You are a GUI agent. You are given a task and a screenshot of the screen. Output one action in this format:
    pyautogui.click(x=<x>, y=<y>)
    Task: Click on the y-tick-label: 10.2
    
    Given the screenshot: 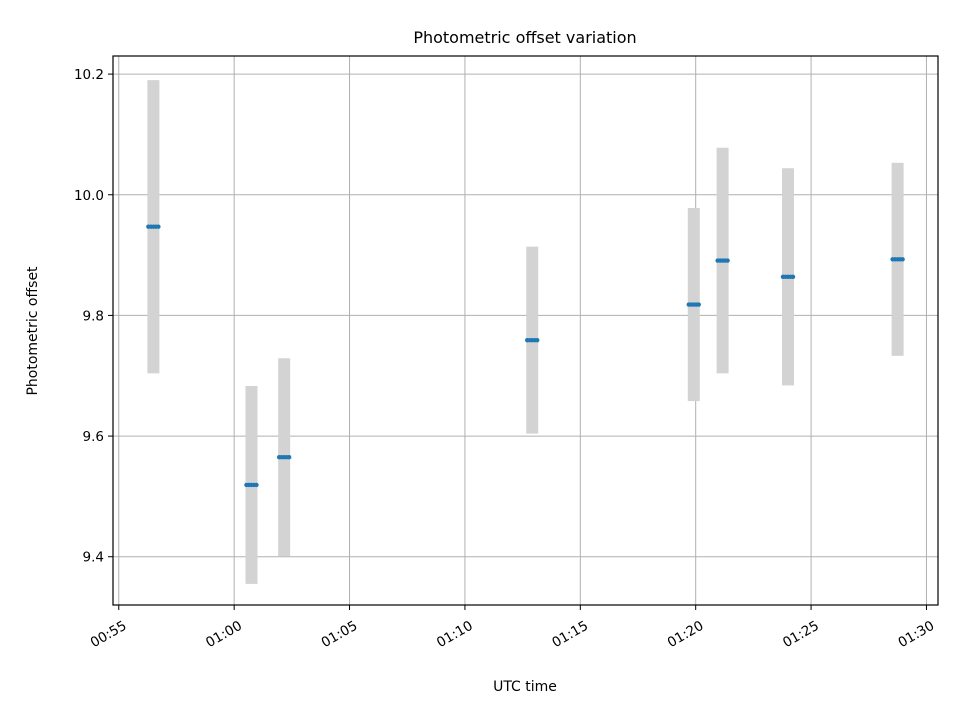 What is the action you would take?
    pyautogui.click(x=89, y=75)
    